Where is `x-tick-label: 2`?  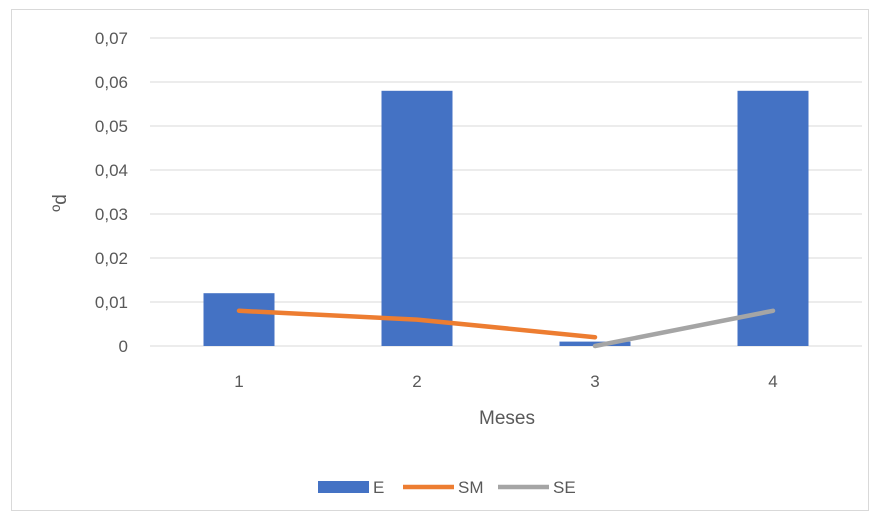
x-tick-label: 2 is located at coordinates (416, 381).